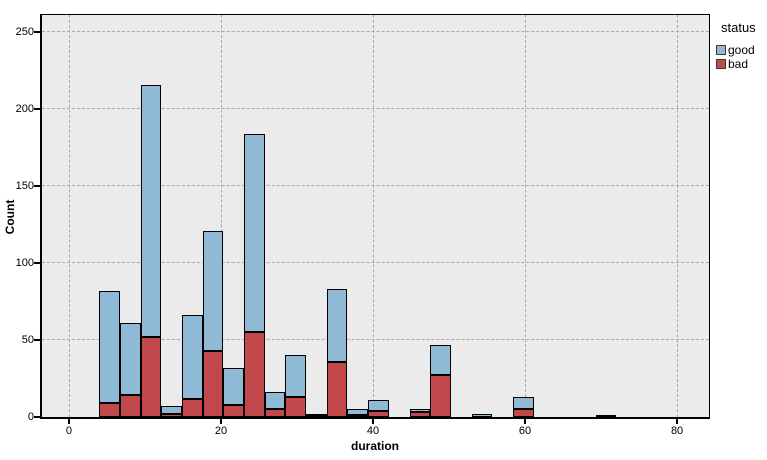  Describe the element at coordinates (24, 109) in the screenshot. I see `y-axis-tick-label: 200` at that location.